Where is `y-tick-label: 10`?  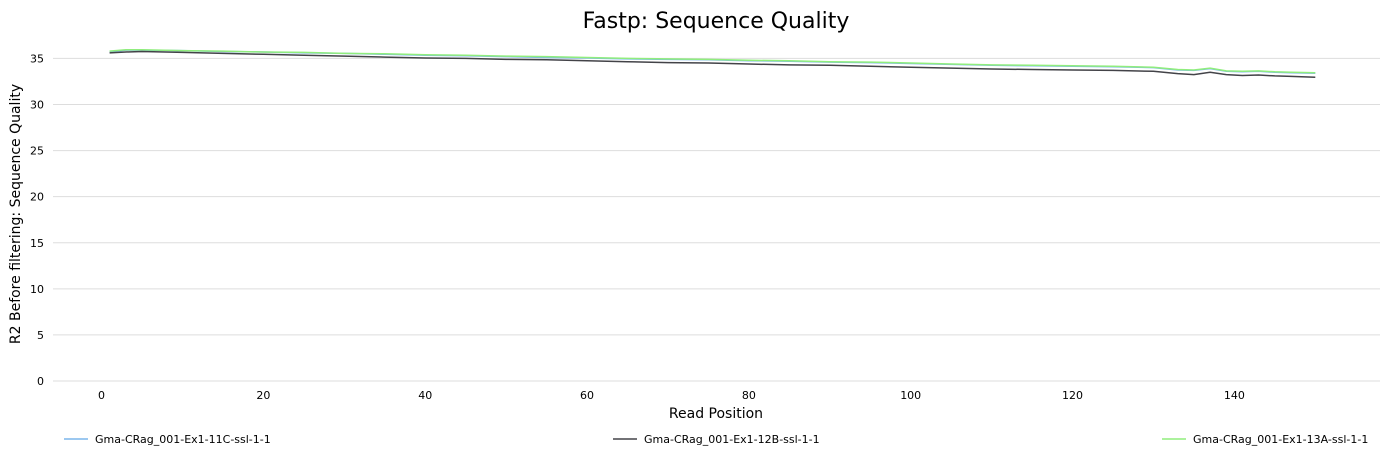 y-tick-label: 10 is located at coordinates (37, 289).